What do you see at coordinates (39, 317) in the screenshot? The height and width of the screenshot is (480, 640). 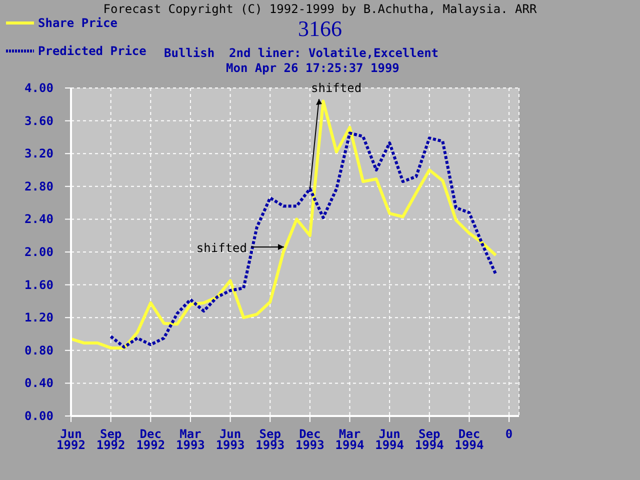 I see `y-tick-label: 1.20` at bounding box center [39, 317].